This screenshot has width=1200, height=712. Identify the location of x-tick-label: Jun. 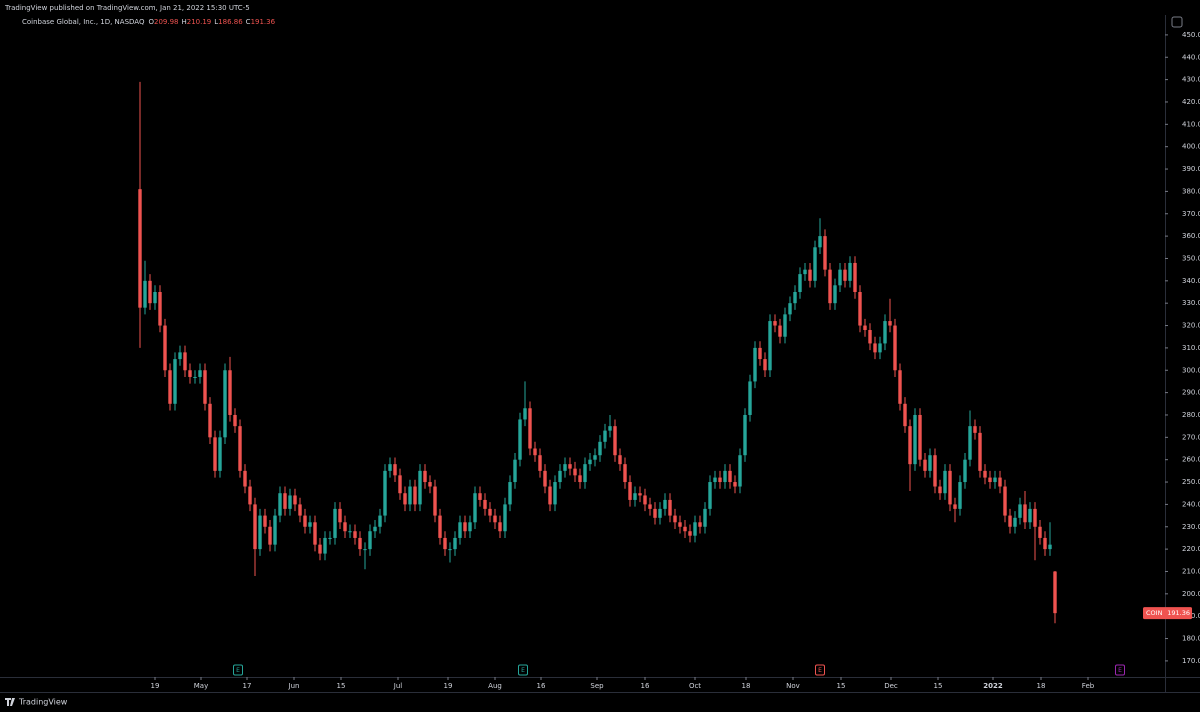
(294, 686).